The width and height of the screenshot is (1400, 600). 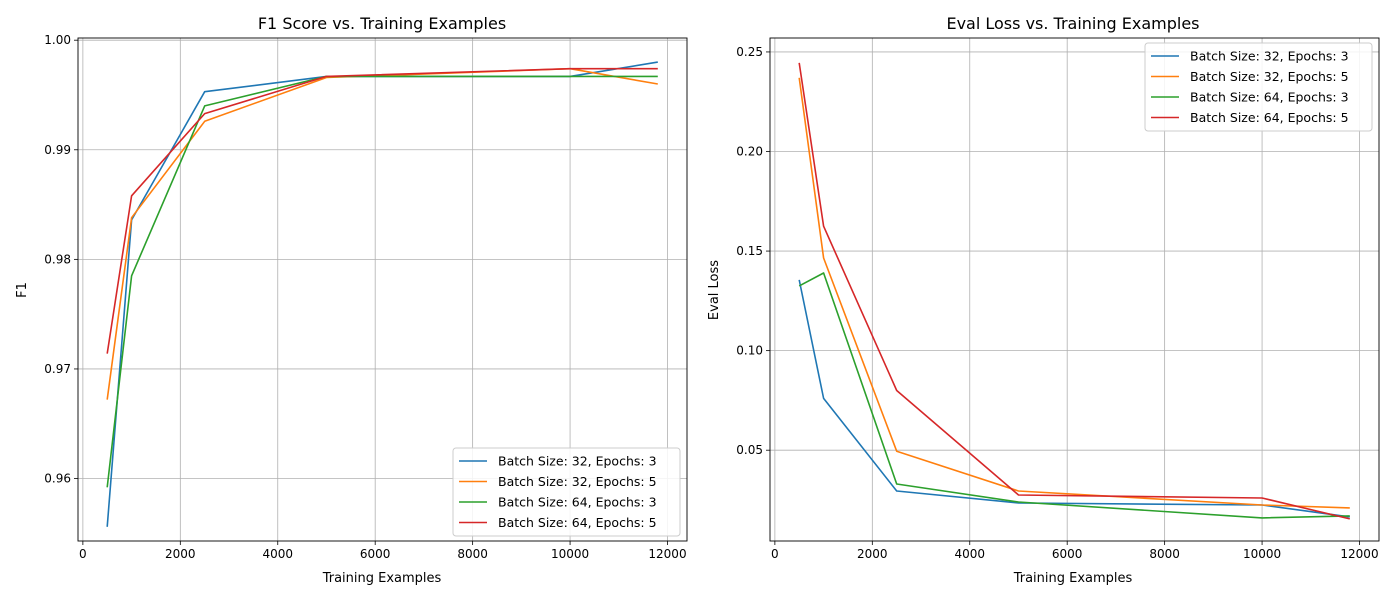 I want to click on y-axis-label: F1, so click(x=22, y=290).